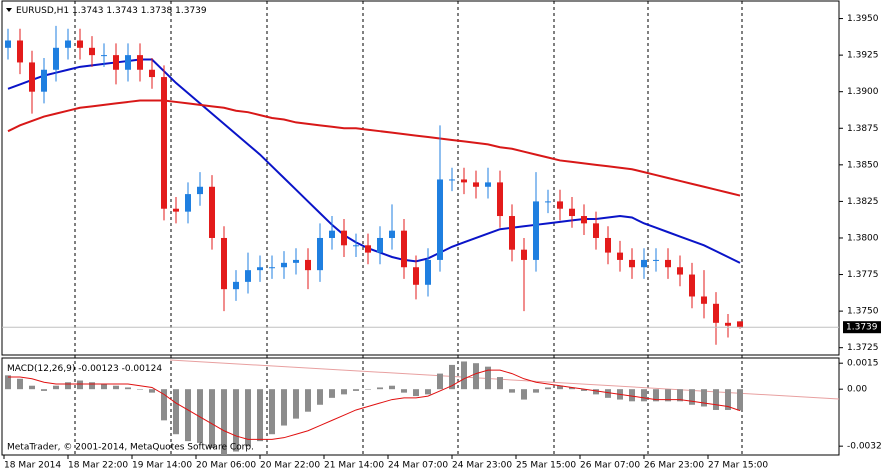 The height and width of the screenshot is (472, 882). Describe the element at coordinates (354, 466) in the screenshot. I see `x-tick-label: 21 Mar 14:00` at that location.